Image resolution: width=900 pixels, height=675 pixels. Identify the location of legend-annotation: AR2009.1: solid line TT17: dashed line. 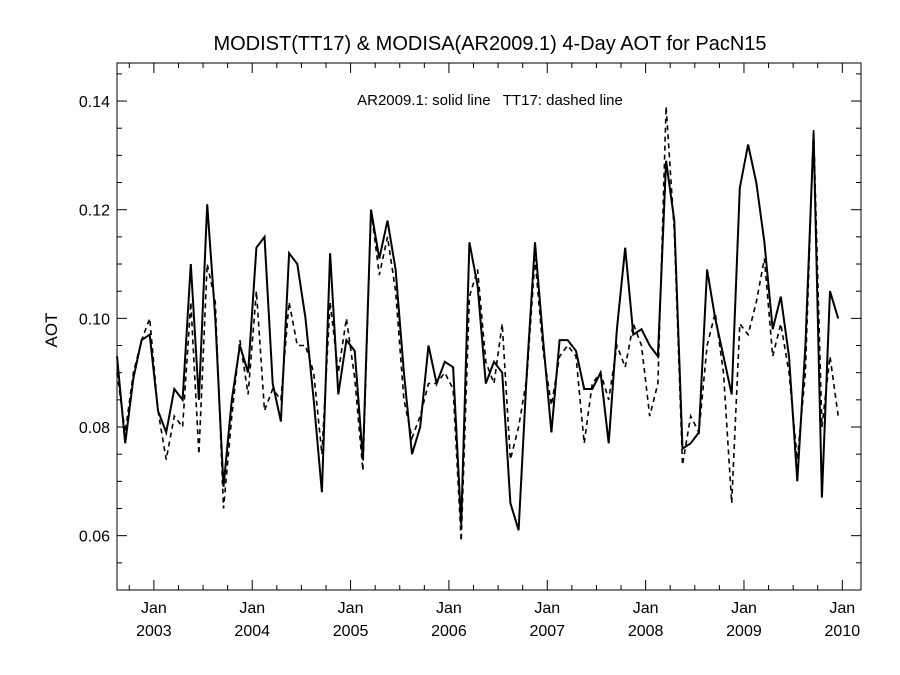
(490, 100).